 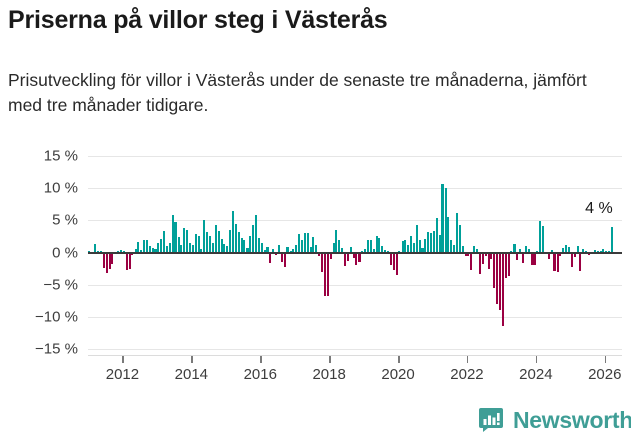 I want to click on newsworthy-logo: Newsworthy, so click(x=554, y=420).